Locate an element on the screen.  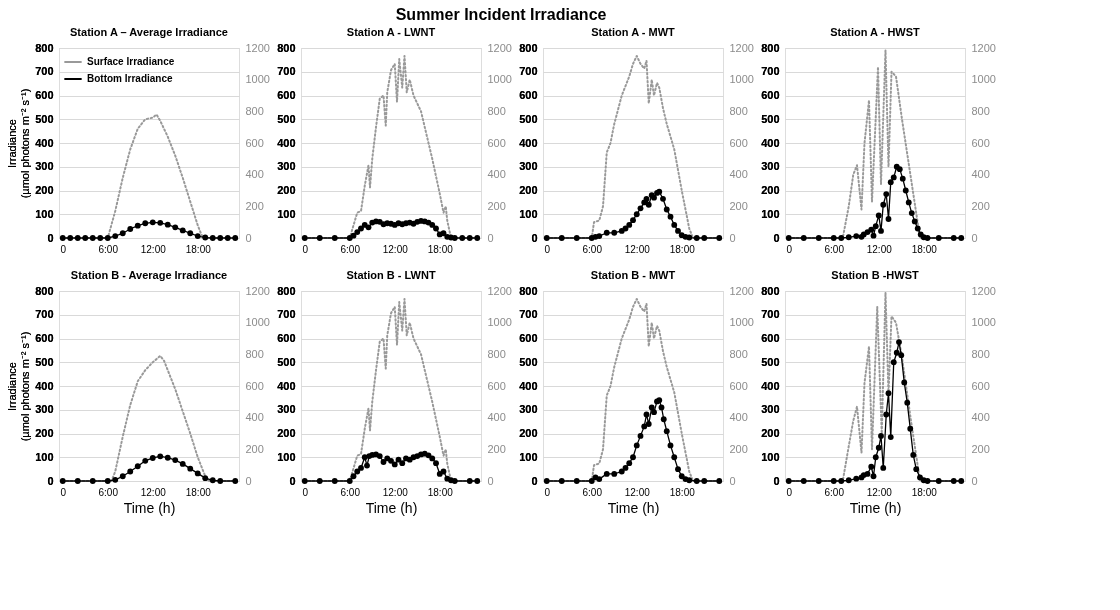
chart-title: Station B - MWT is located at coordinates (633, 275).